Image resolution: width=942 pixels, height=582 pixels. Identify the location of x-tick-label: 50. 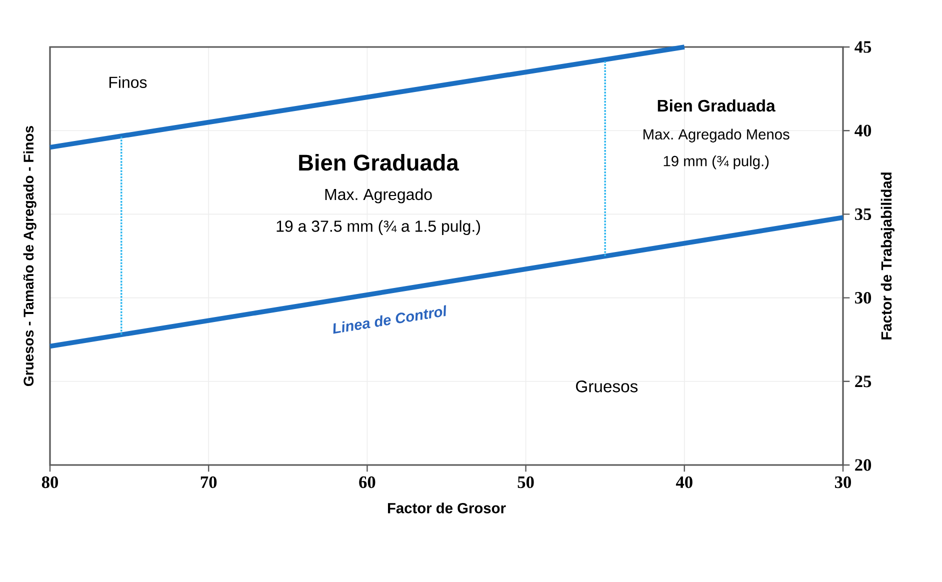
(526, 482).